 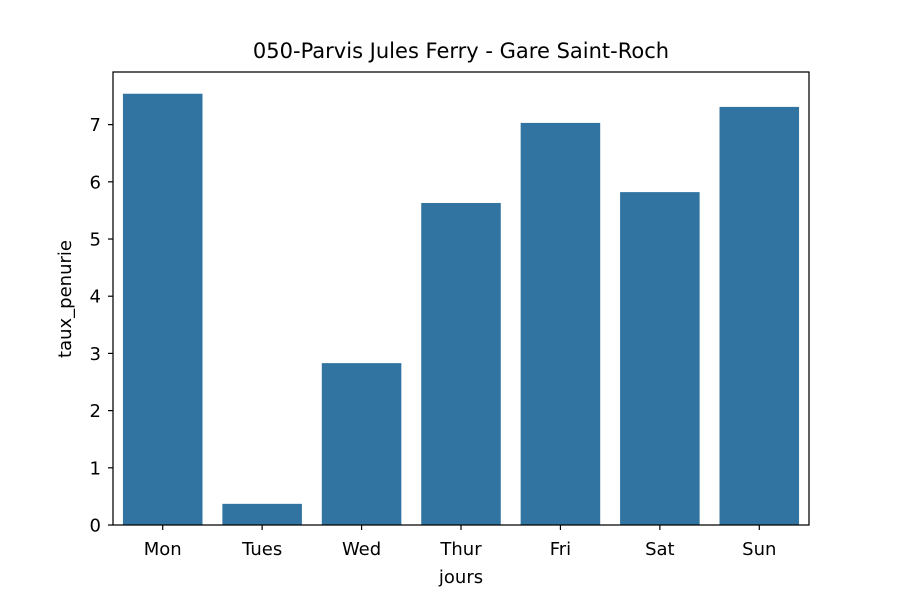 I want to click on y-tick-label: 3, so click(x=95, y=354).